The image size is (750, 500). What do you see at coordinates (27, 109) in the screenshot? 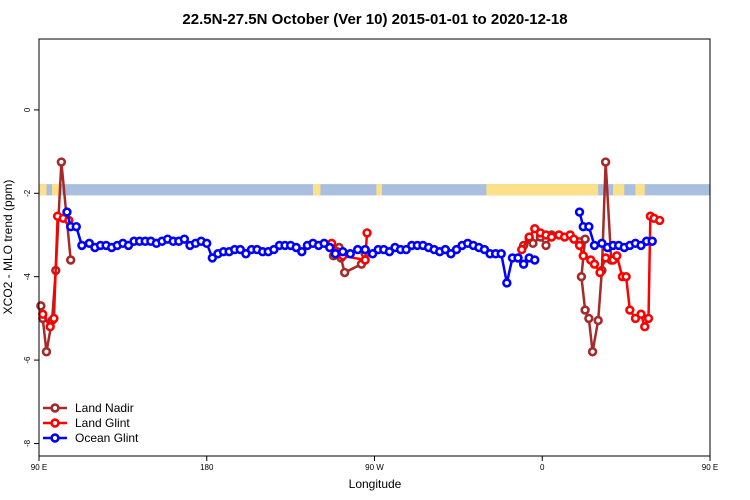
I see `y-tick-label: 0` at bounding box center [27, 109].